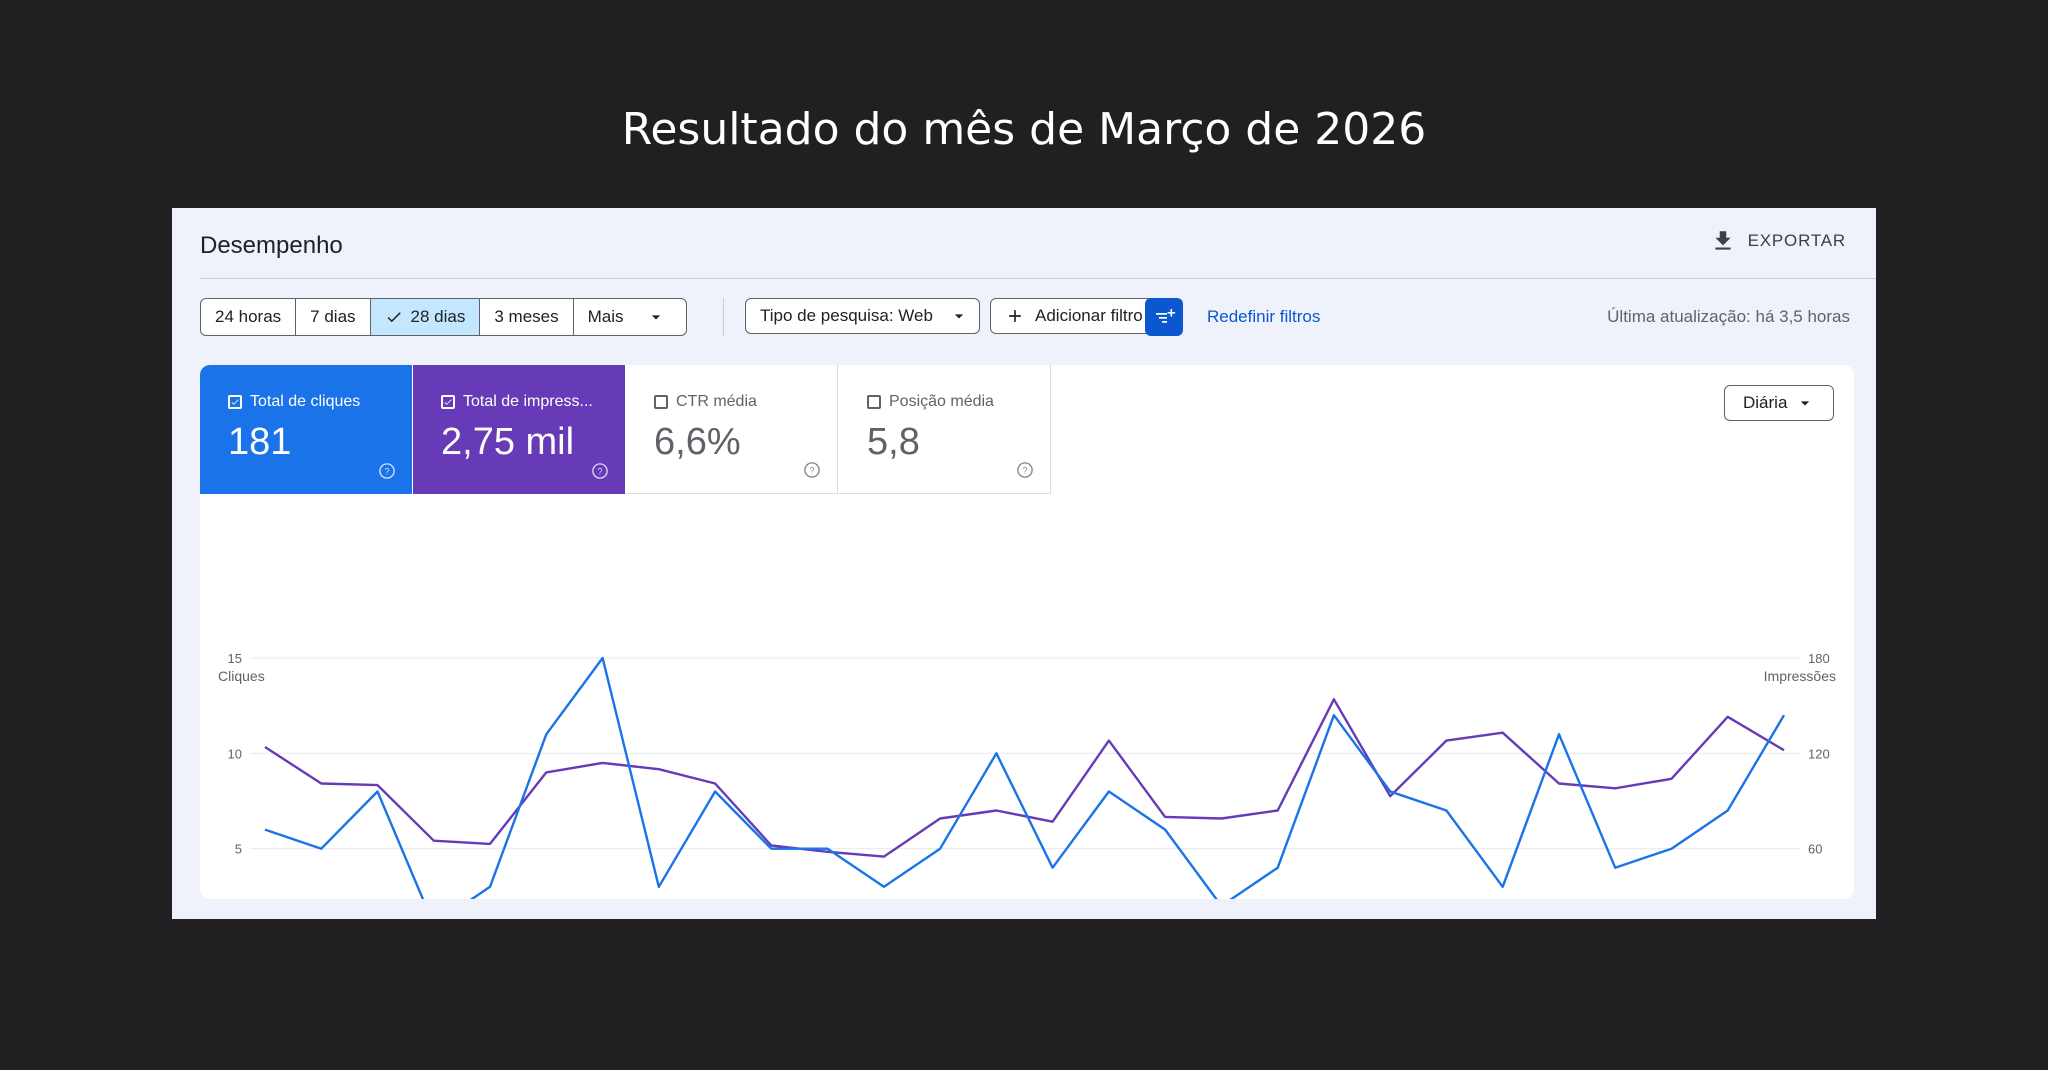 The width and height of the screenshot is (2048, 1070). I want to click on metric-average-ctr: CTR média 6,6% ?, so click(732, 429).